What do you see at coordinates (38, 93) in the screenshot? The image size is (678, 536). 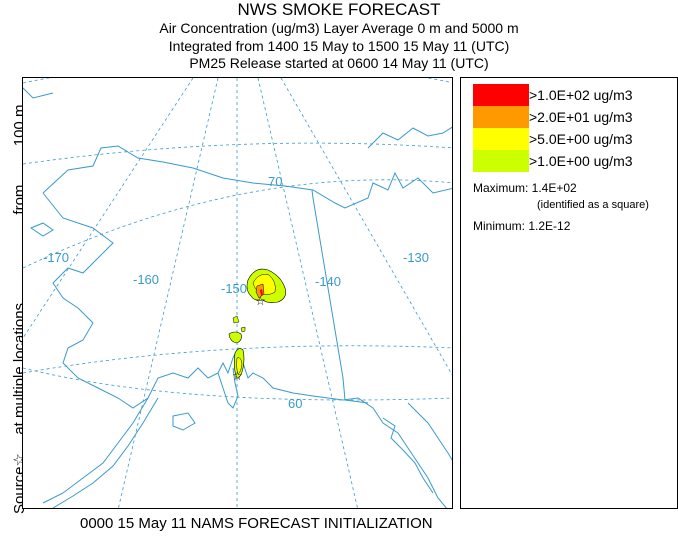 I see `coast-wrangel` at bounding box center [38, 93].